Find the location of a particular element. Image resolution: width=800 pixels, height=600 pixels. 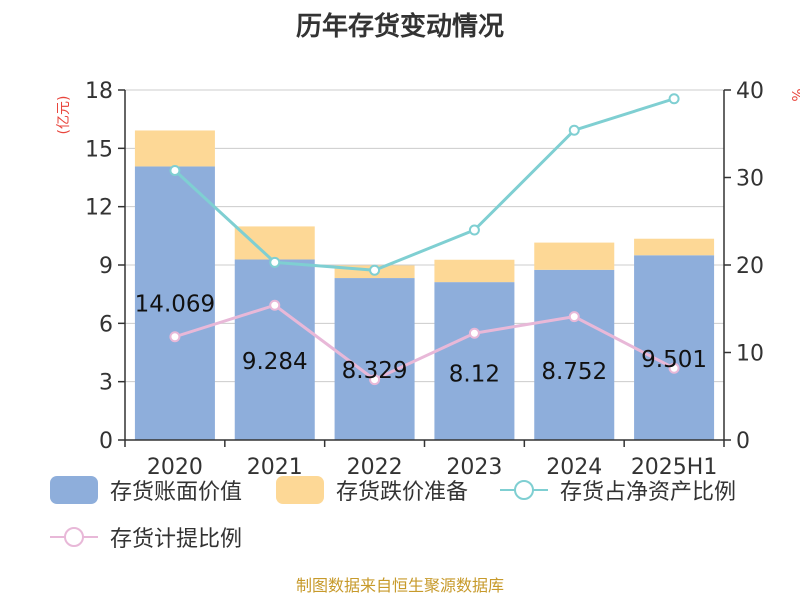

data-label: 9.501 is located at coordinates (674, 360).